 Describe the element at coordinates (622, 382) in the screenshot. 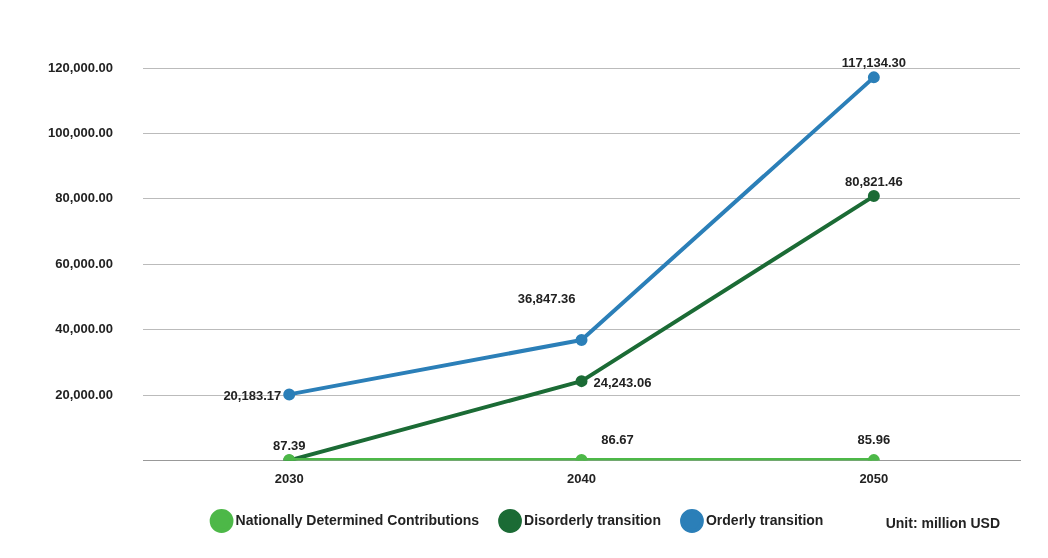

I see `data-label: 24,243.06` at that location.